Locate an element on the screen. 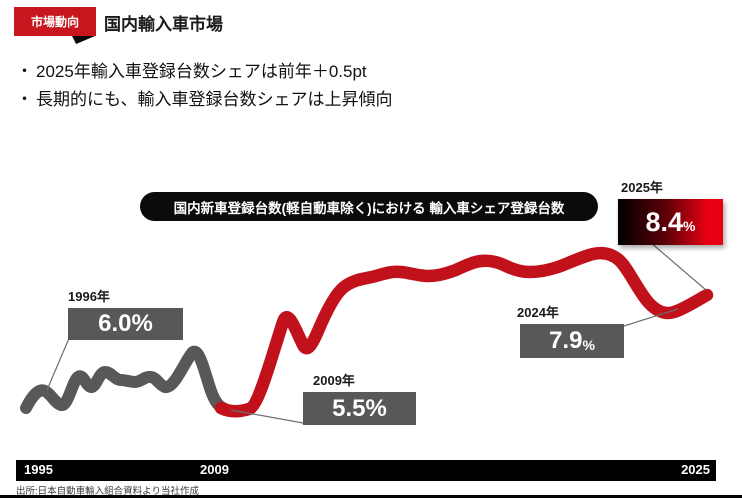 The height and width of the screenshot is (499, 742). chart-title-pill: 国内新車登録台数(軽自動車除く)における 輸入車シェア登録台数 is located at coordinates (369, 206).